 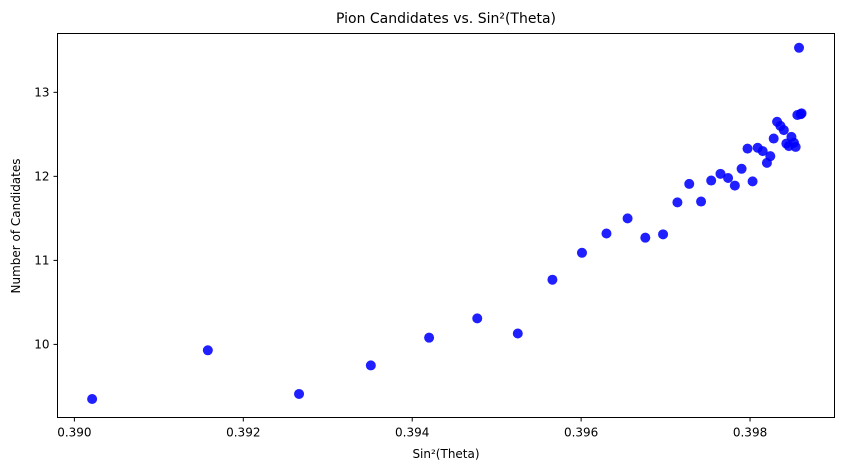 What do you see at coordinates (74, 433) in the screenshot?
I see `x-tick-label: 0.390` at bounding box center [74, 433].